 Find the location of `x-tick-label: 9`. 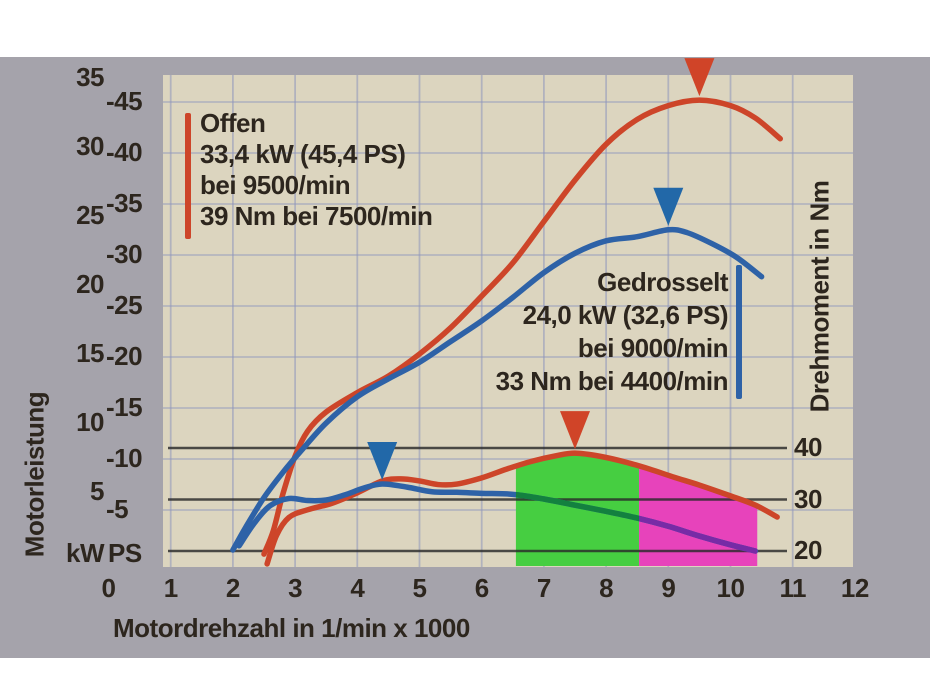

x-tick-label: 9 is located at coordinates (668, 588).